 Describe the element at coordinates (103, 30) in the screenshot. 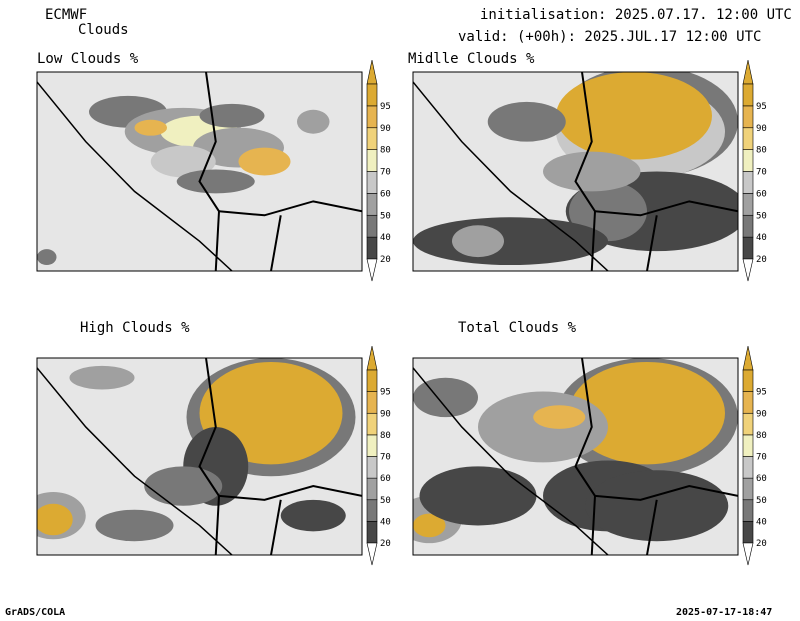

I see `header-product: Clouds` at that location.